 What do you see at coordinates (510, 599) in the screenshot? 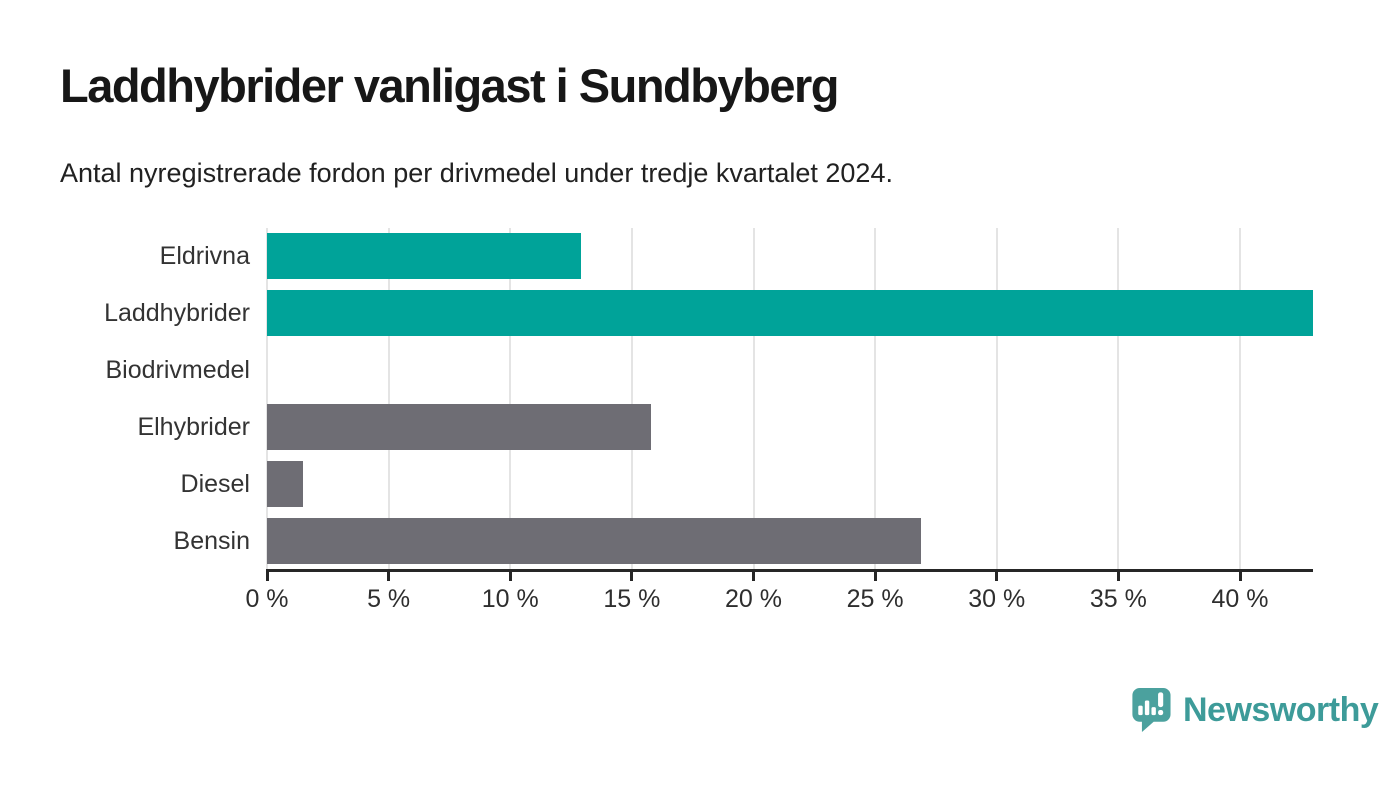
I see `x-axis-tick-label: 10 %` at bounding box center [510, 599].